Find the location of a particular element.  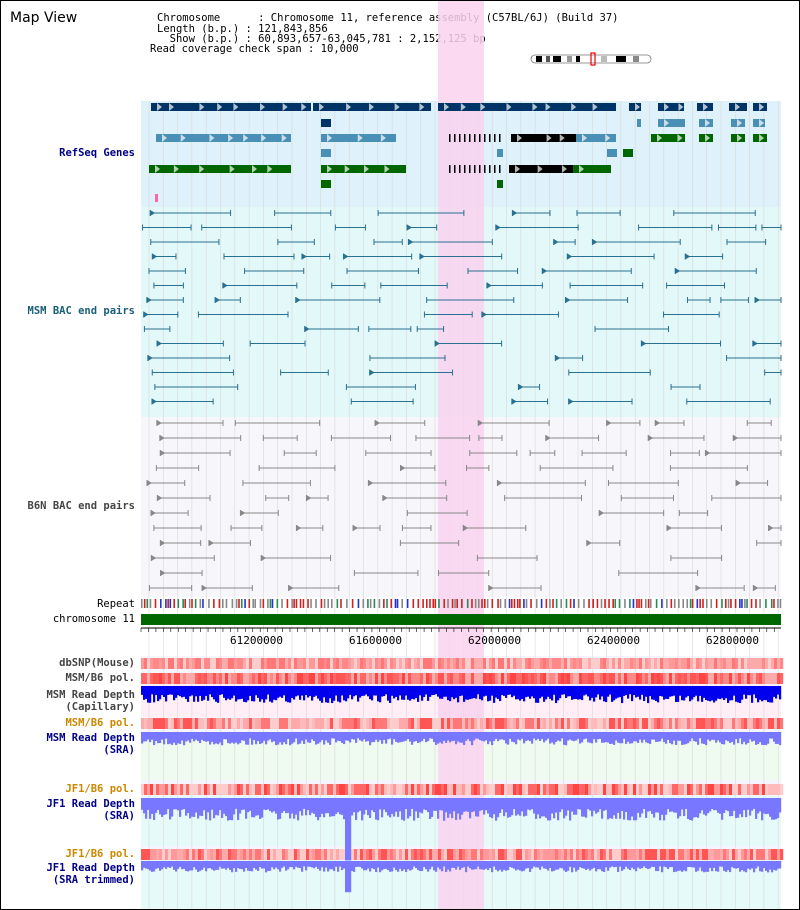

exon-tick is located at coordinates (460, 169).